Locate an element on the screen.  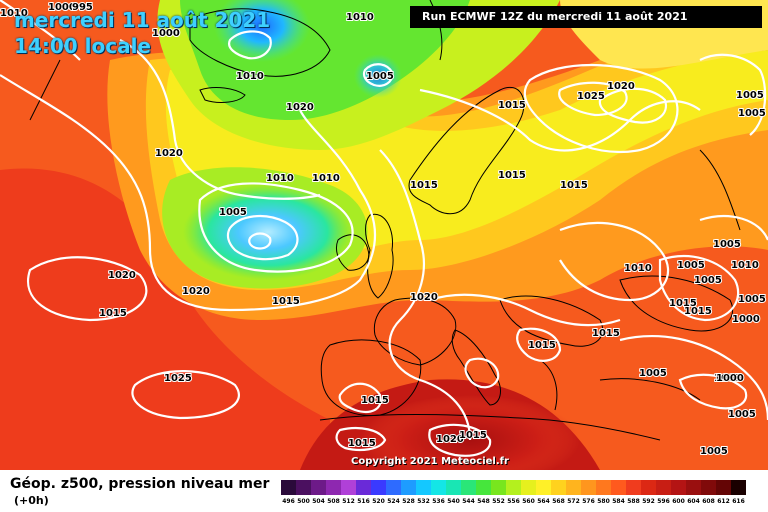
isobar-1025-high is located at coordinates (601, 108).